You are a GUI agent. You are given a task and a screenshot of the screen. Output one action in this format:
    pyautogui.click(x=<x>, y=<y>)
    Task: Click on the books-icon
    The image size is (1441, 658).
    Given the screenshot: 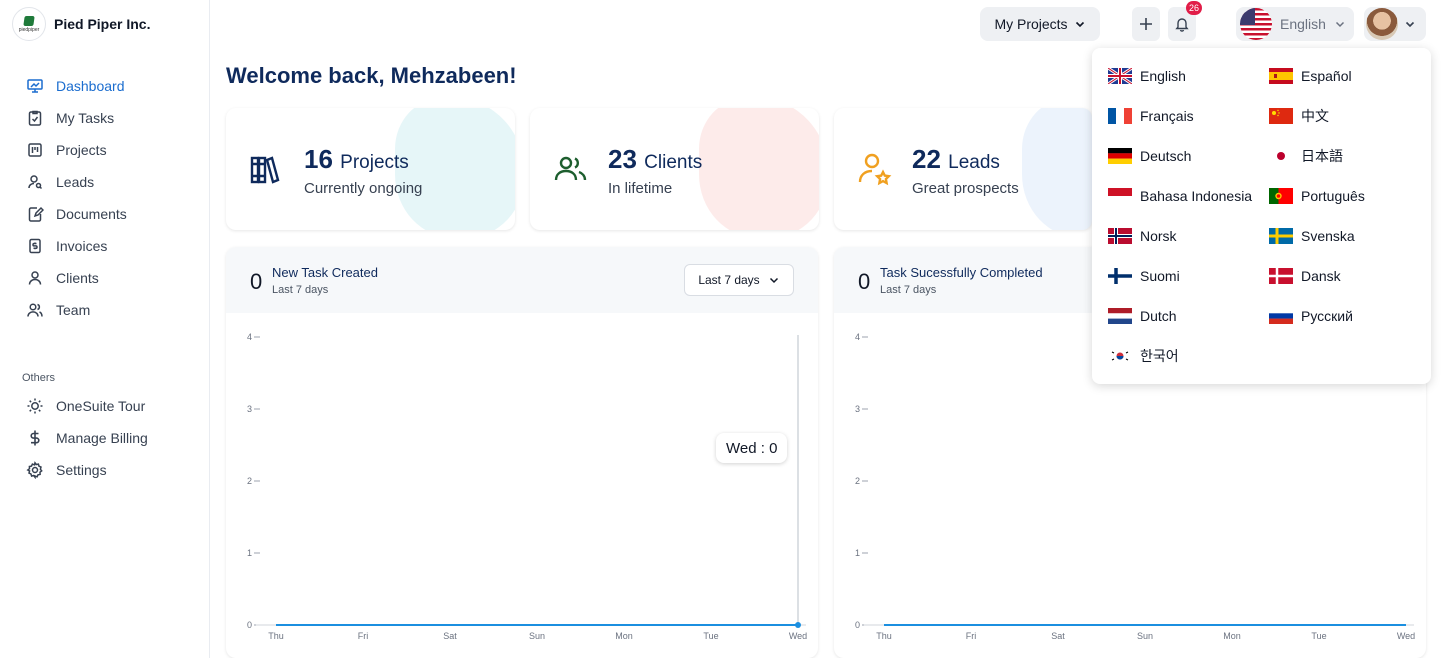 What is the action you would take?
    pyautogui.click(x=265, y=170)
    